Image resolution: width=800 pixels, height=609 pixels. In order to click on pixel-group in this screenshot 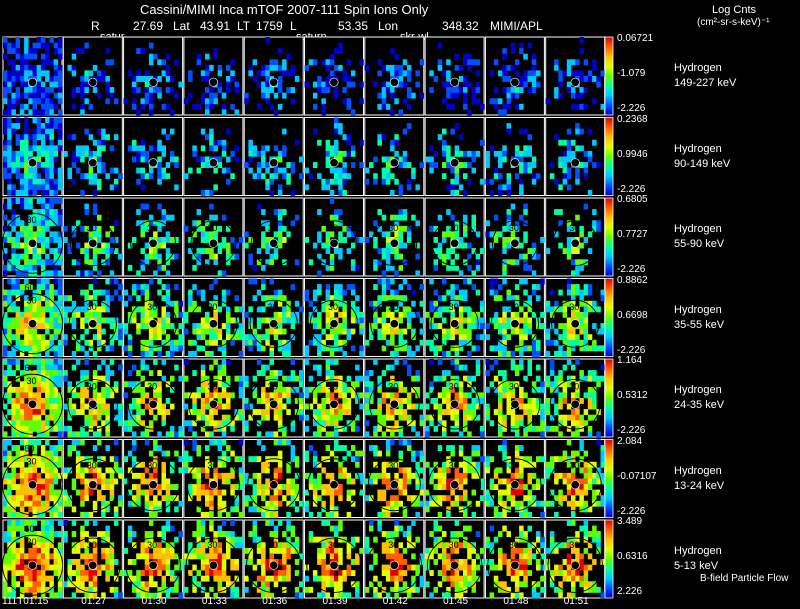, I will do `click(513, 159)`.